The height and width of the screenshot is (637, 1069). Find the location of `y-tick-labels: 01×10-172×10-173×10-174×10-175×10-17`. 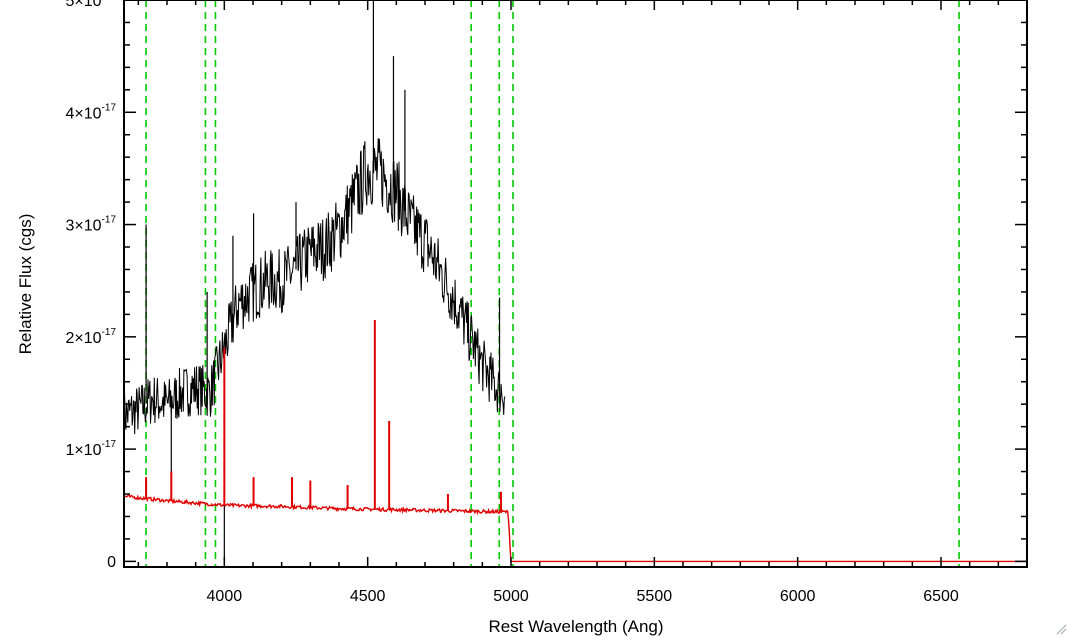

y-tick-labels: 01×10-172×10-173×10-174×10-175×10-17 is located at coordinates (91, 285).